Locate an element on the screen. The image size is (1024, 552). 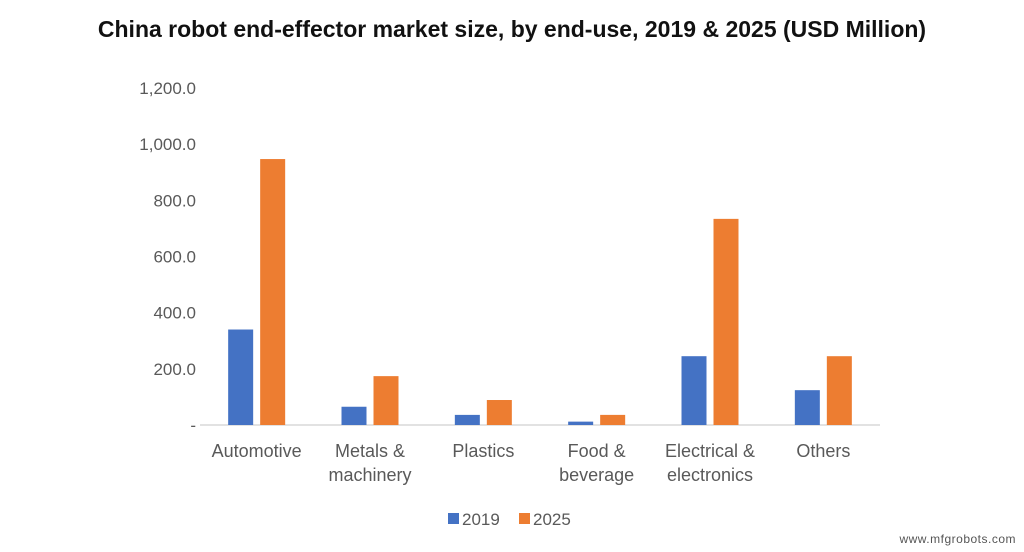
x-tick-label: machinery is located at coordinates (369, 475).